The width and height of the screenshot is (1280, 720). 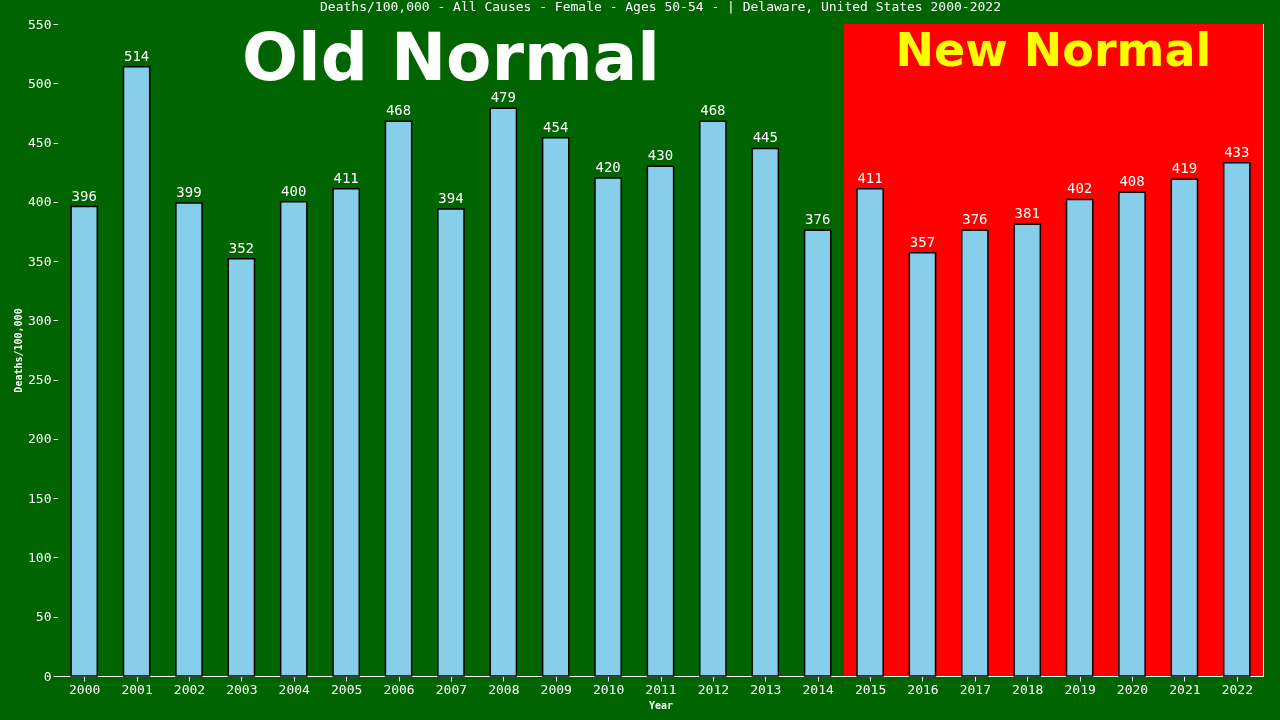 What do you see at coordinates (1132, 689) in the screenshot?
I see `x-tick-label: 2020` at bounding box center [1132, 689].